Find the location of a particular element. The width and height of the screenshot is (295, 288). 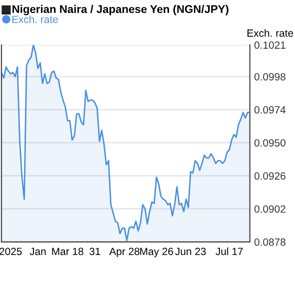

x-tick-label: Apr 28 is located at coordinates (124, 253).